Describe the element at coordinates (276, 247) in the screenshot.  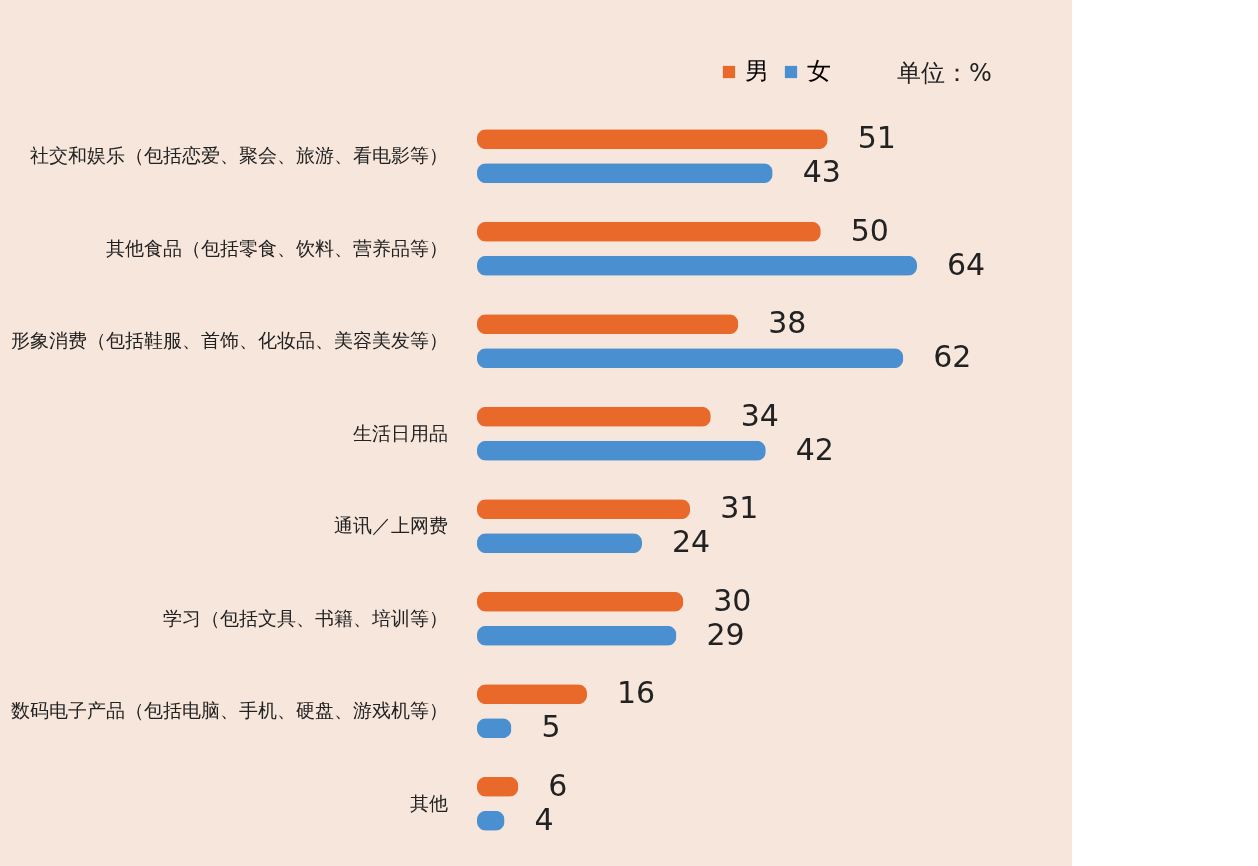
I see `y-tick-label: 其他食品（包括零食、饮料、营养品等）` at that location.